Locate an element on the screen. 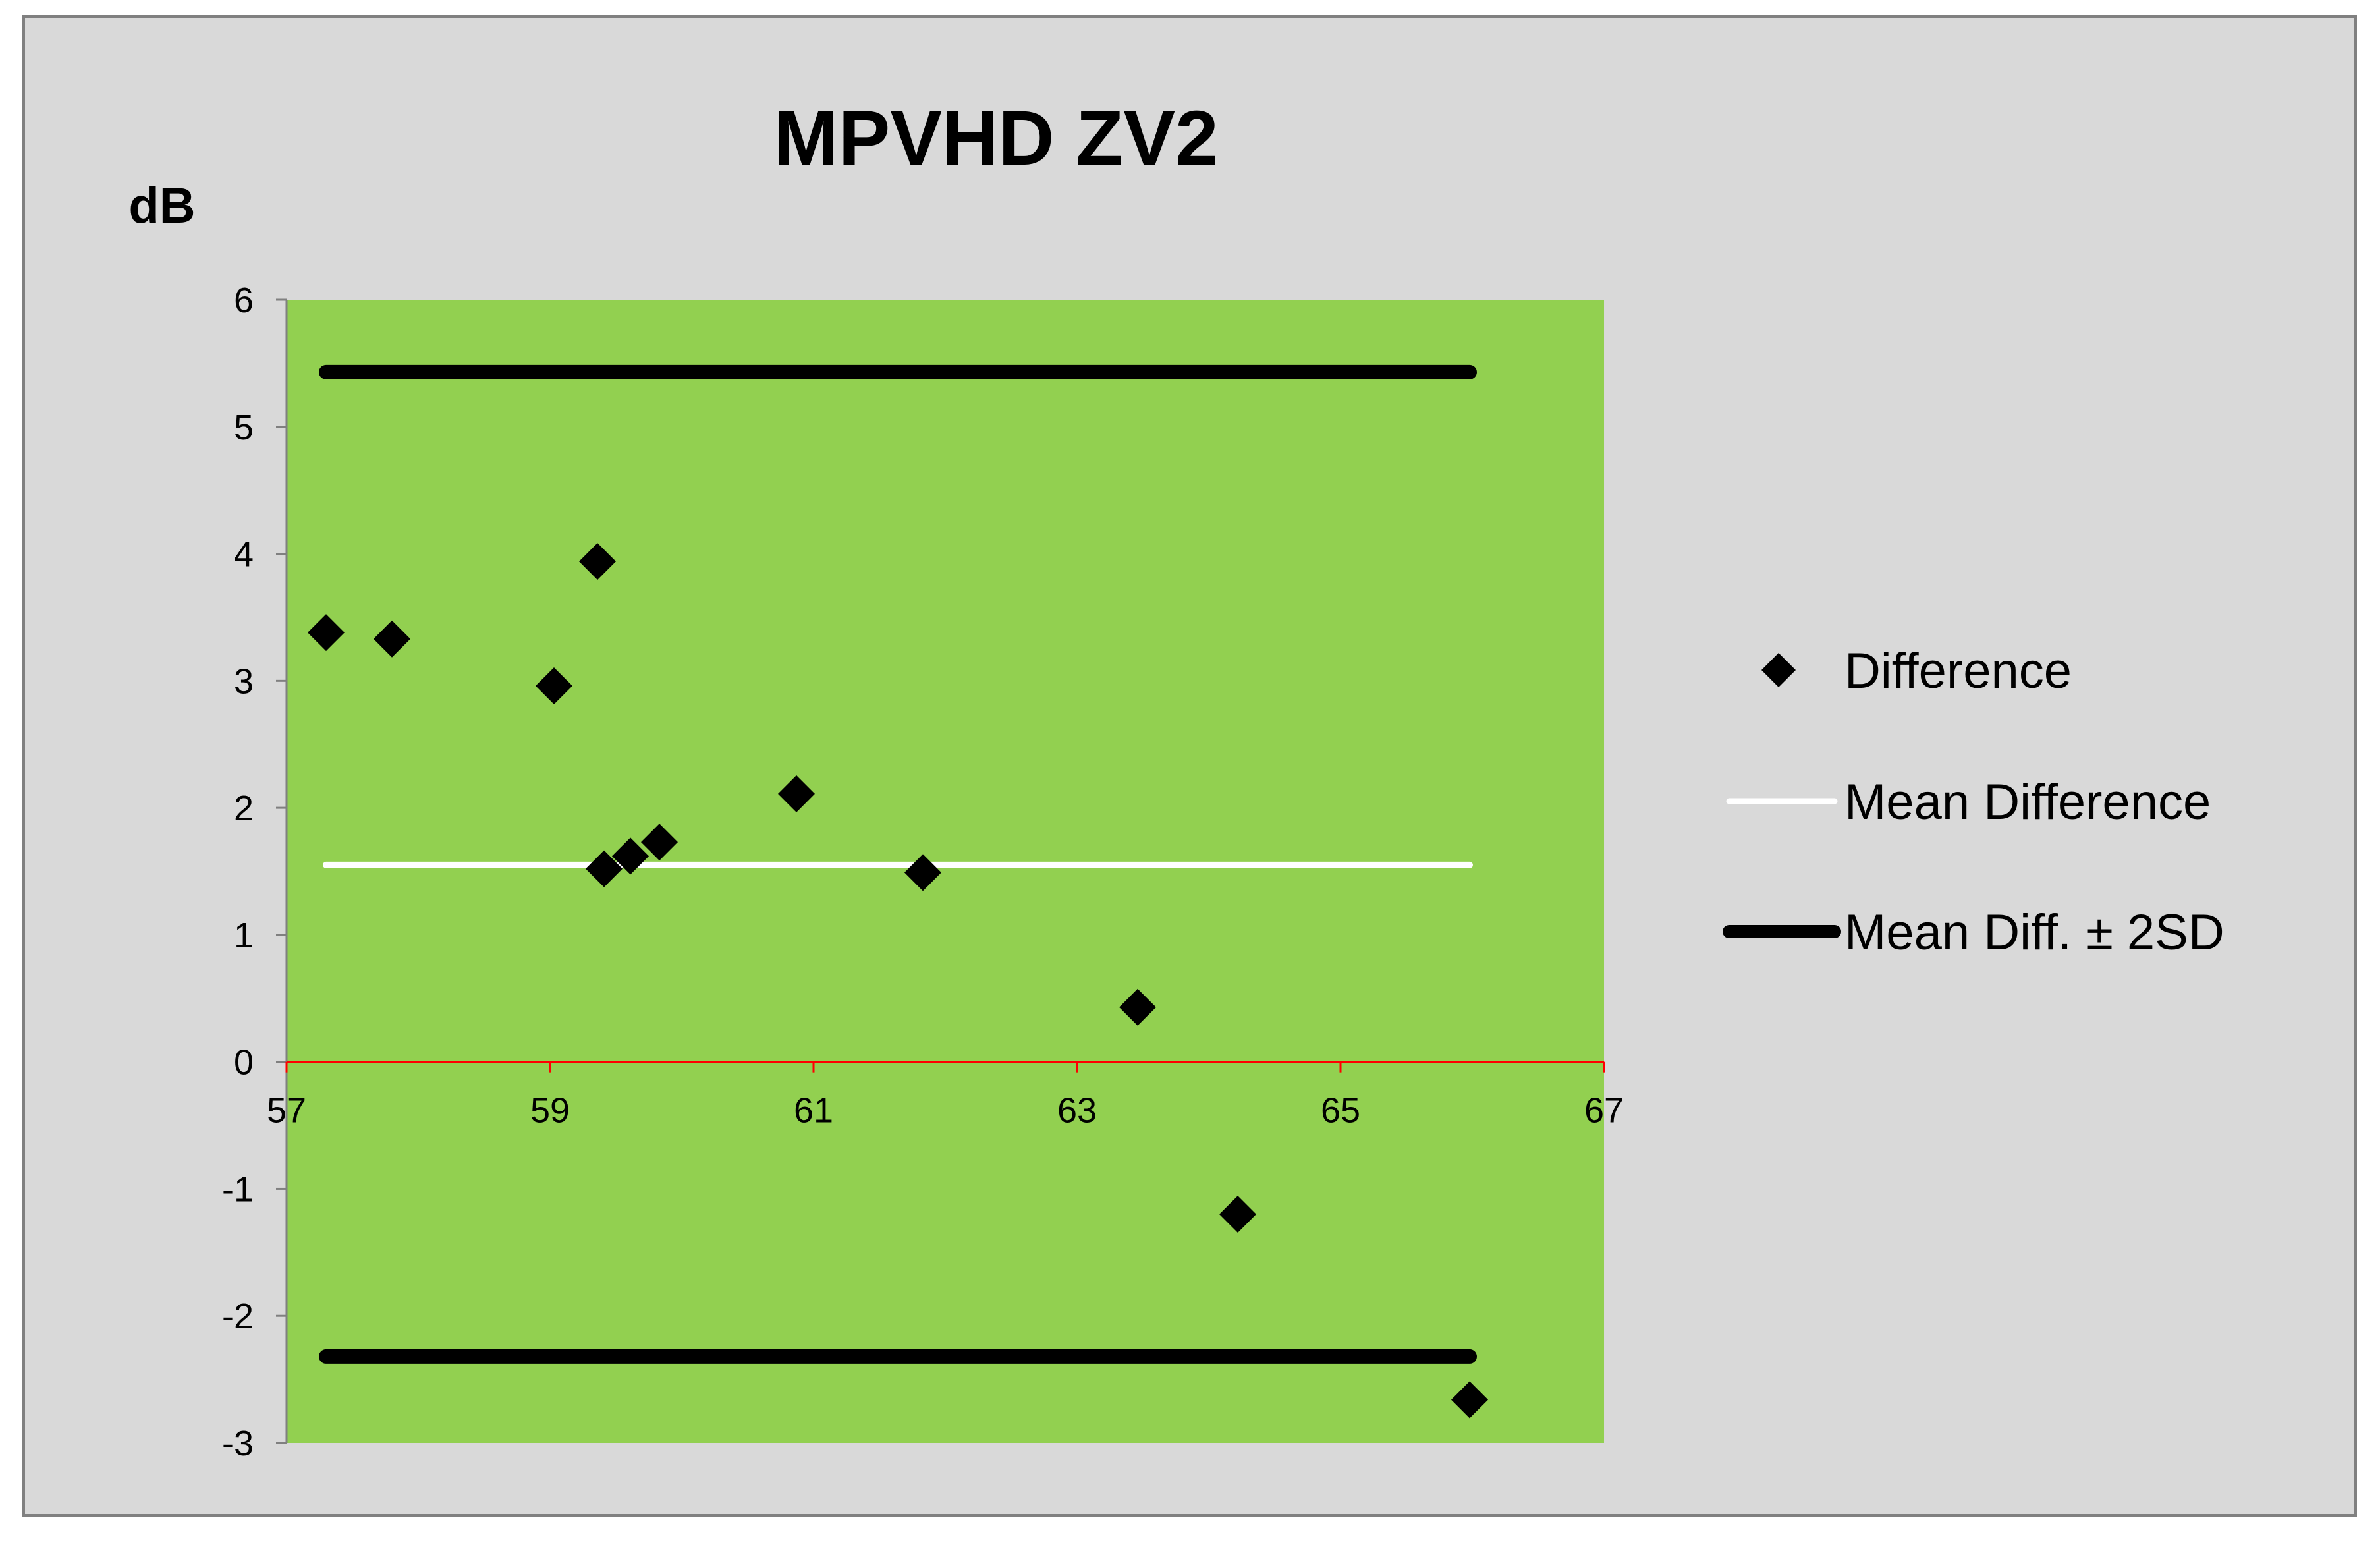  legend-label: Mean Difference is located at coordinates (2027, 802).